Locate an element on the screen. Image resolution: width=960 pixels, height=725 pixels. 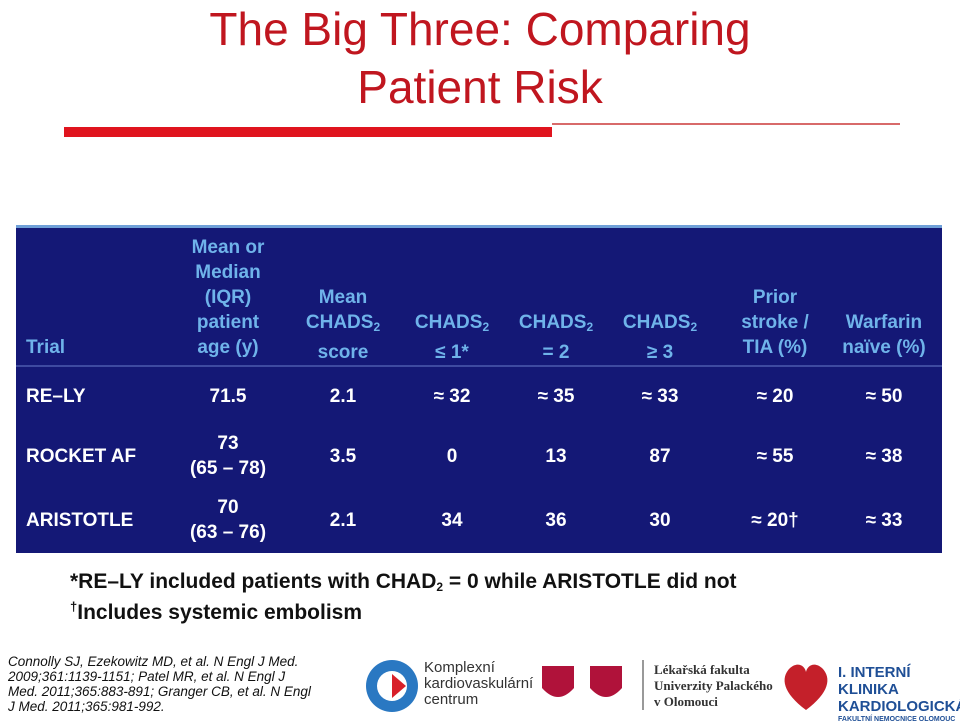
header-line: Median is located at coordinates (228, 272).